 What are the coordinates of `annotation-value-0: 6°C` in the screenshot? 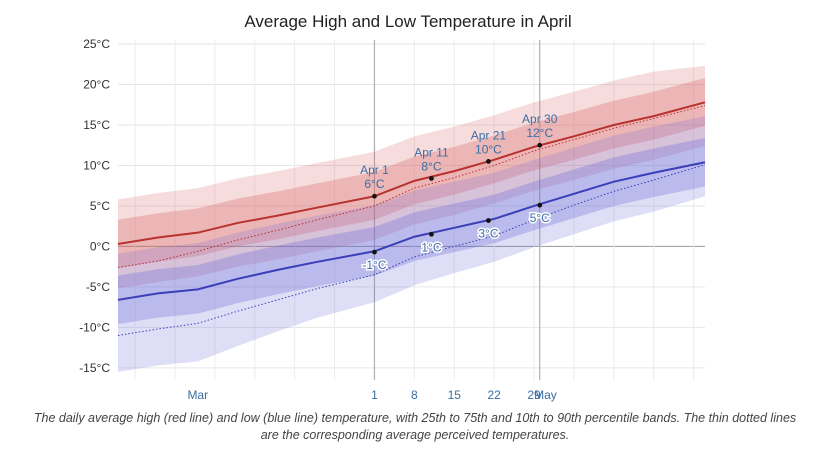 It's located at (374, 184).